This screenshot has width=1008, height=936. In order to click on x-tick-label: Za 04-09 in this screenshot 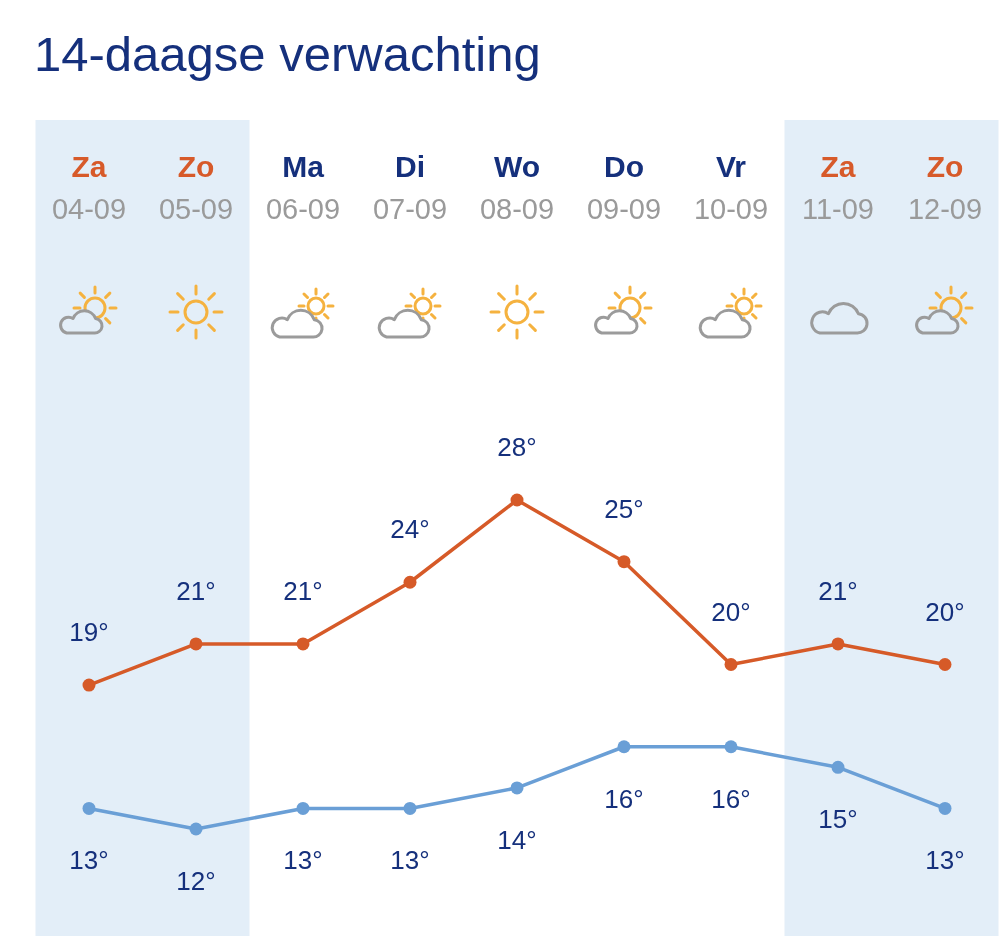, I will do `click(89, 187)`.